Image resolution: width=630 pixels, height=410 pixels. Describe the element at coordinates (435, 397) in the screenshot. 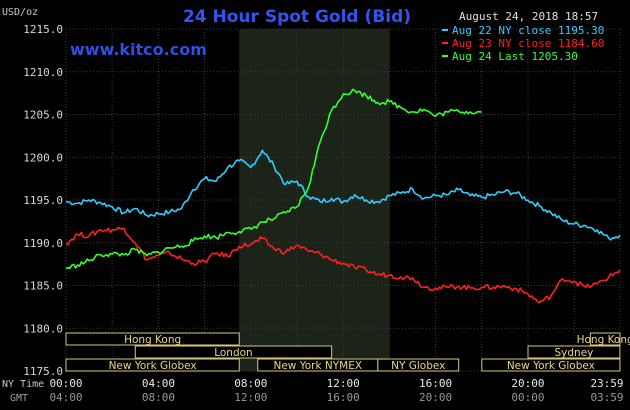

I see `x-tick-label-gmt: 20:00` at that location.